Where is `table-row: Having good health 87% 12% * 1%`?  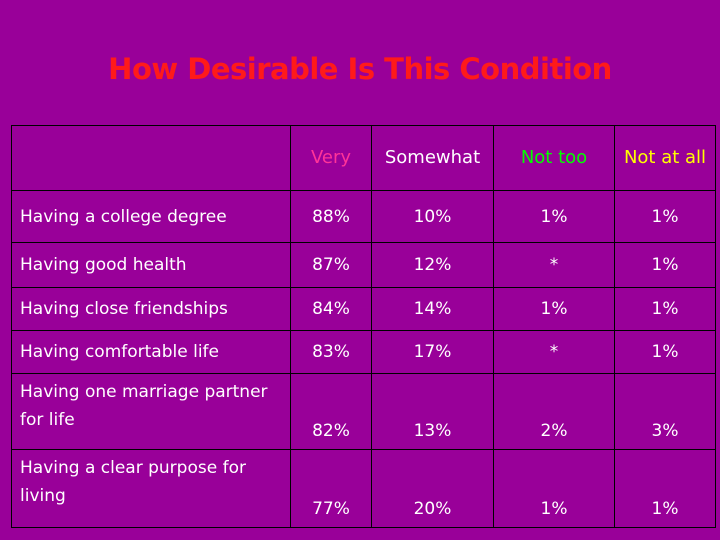
table-row: Having good health 87% 12% * 1% is located at coordinates (363, 265).